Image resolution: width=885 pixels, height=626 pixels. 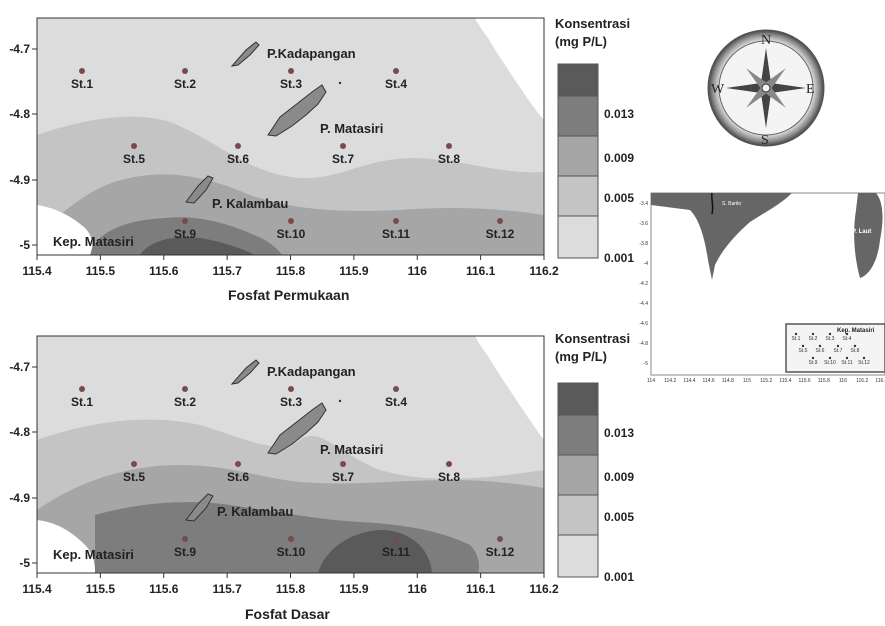 What do you see at coordinates (93, 554) in the screenshot?
I see `island-label-kep: Kep. Matasiri` at bounding box center [93, 554].